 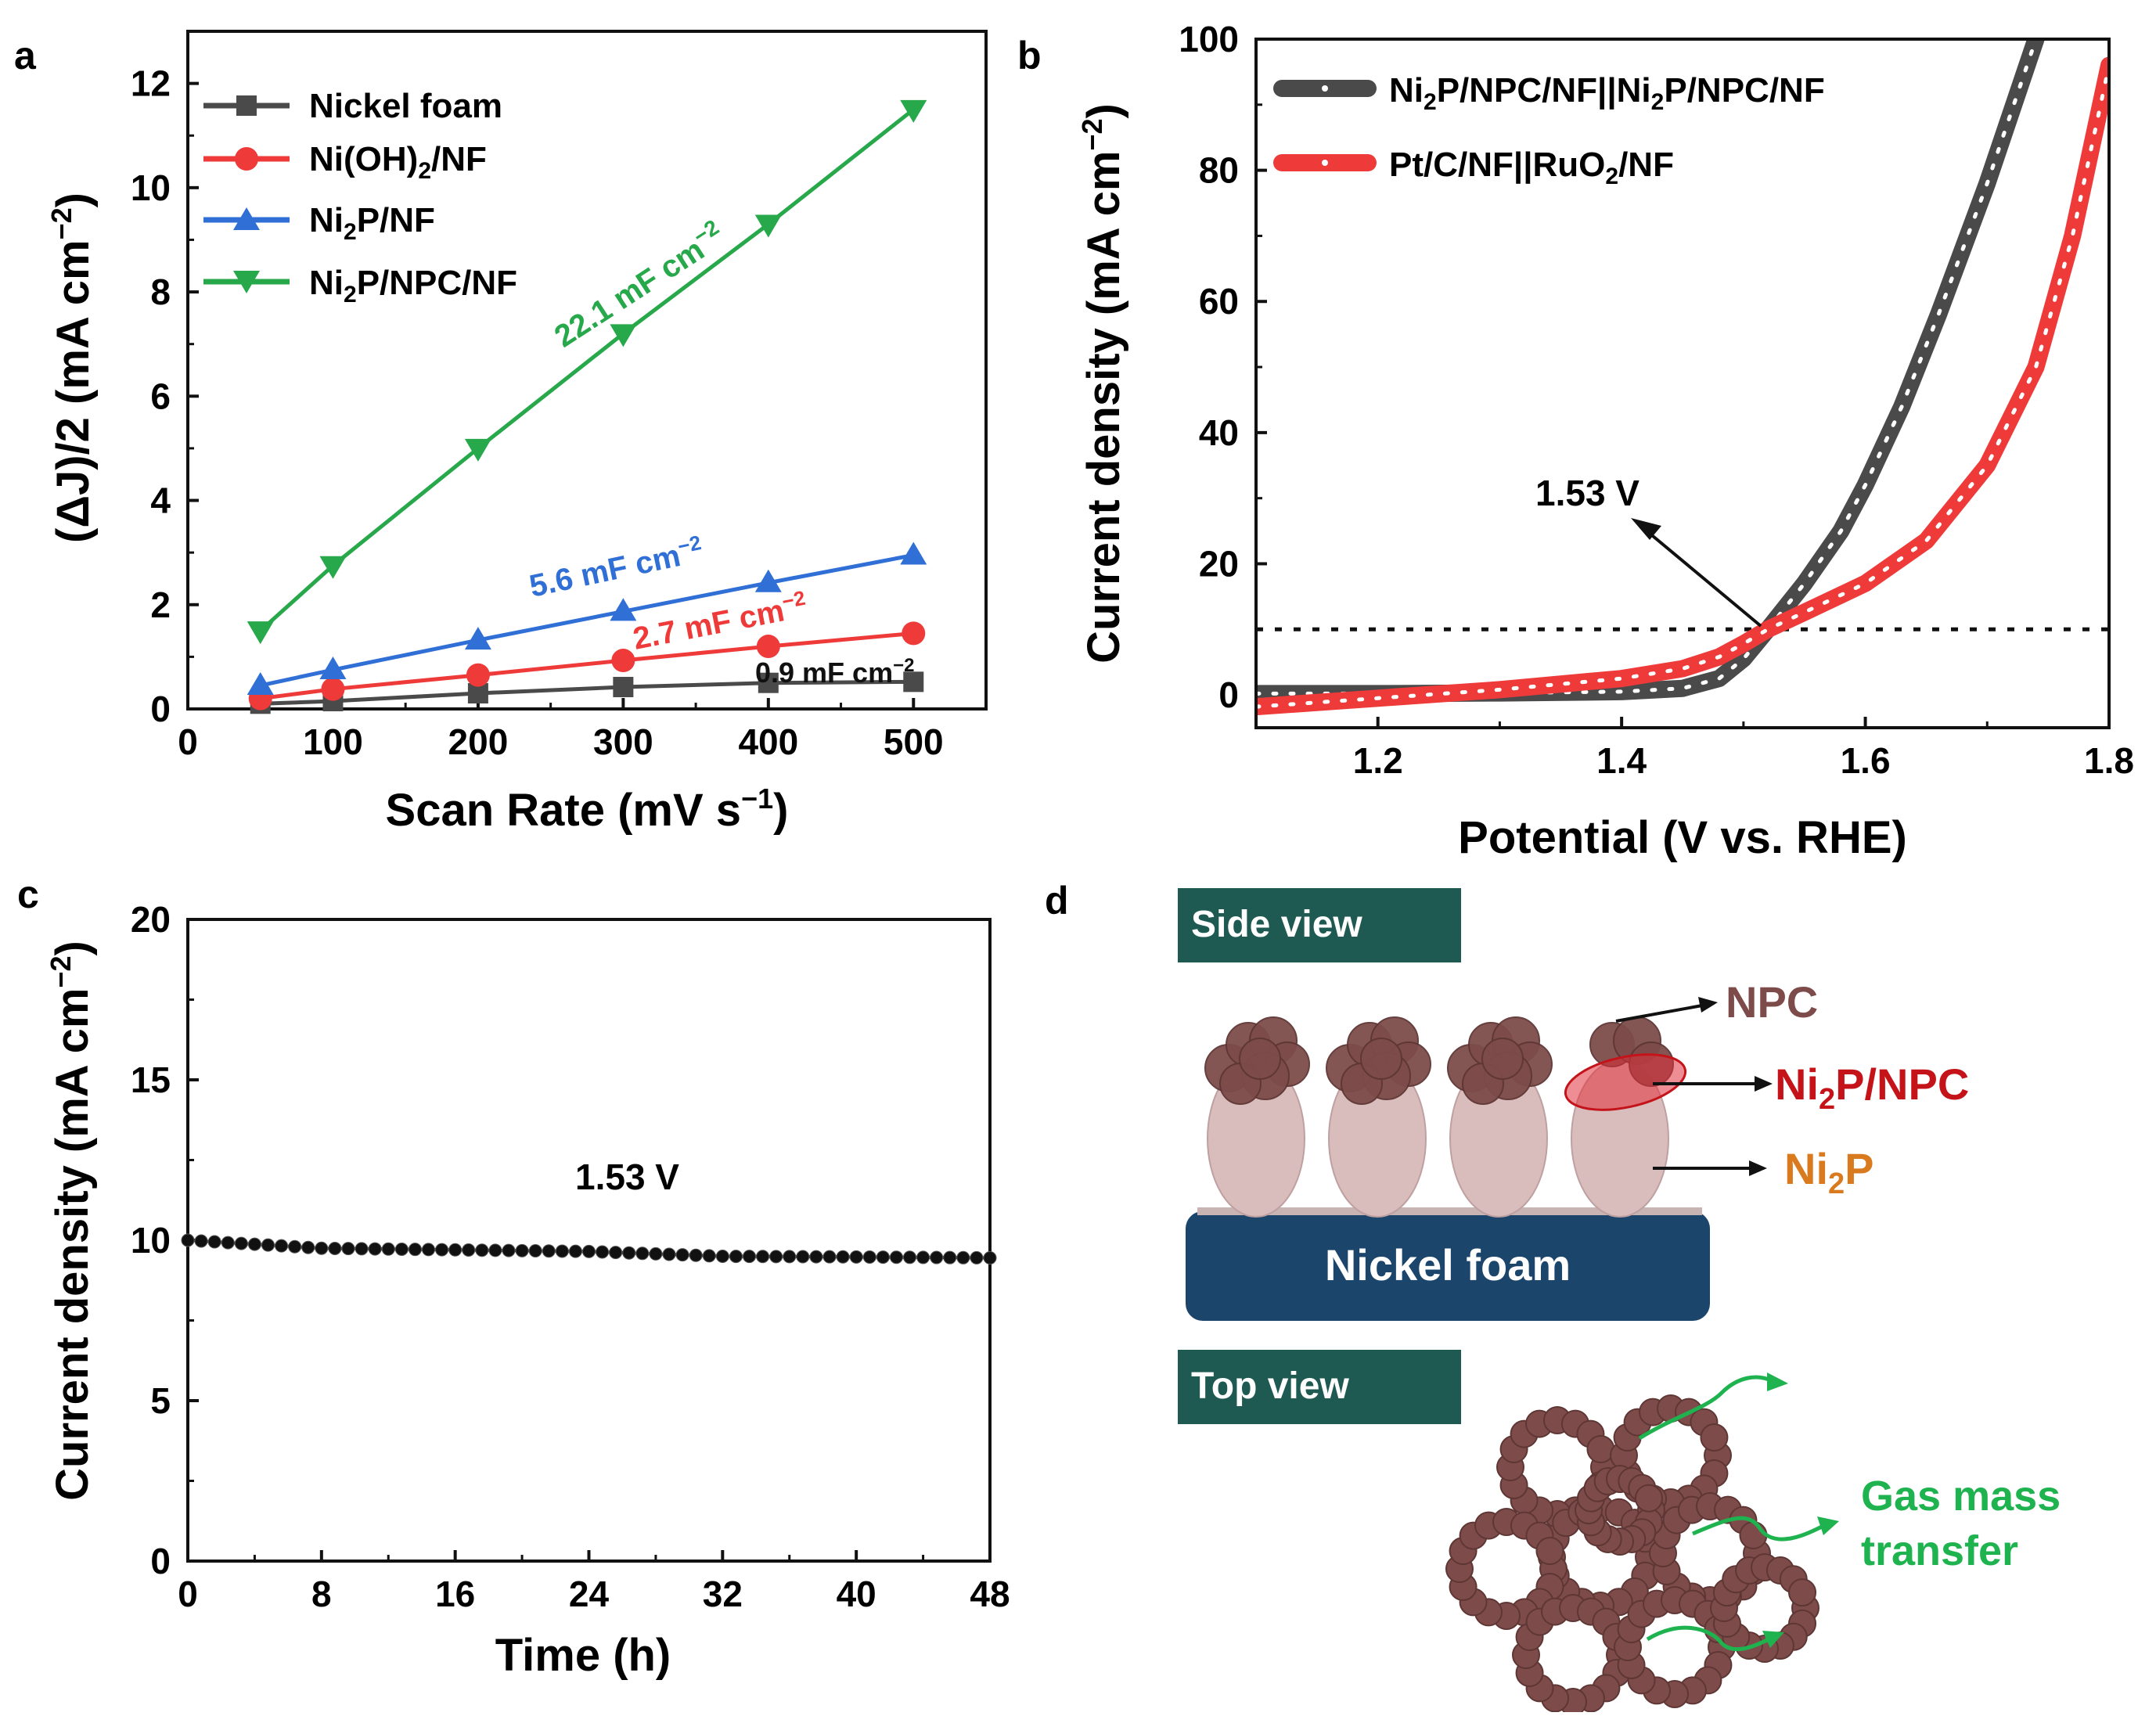 I want to click on x-axis-label-a: Scan Rate (mV s−1), so click(x=587, y=809).